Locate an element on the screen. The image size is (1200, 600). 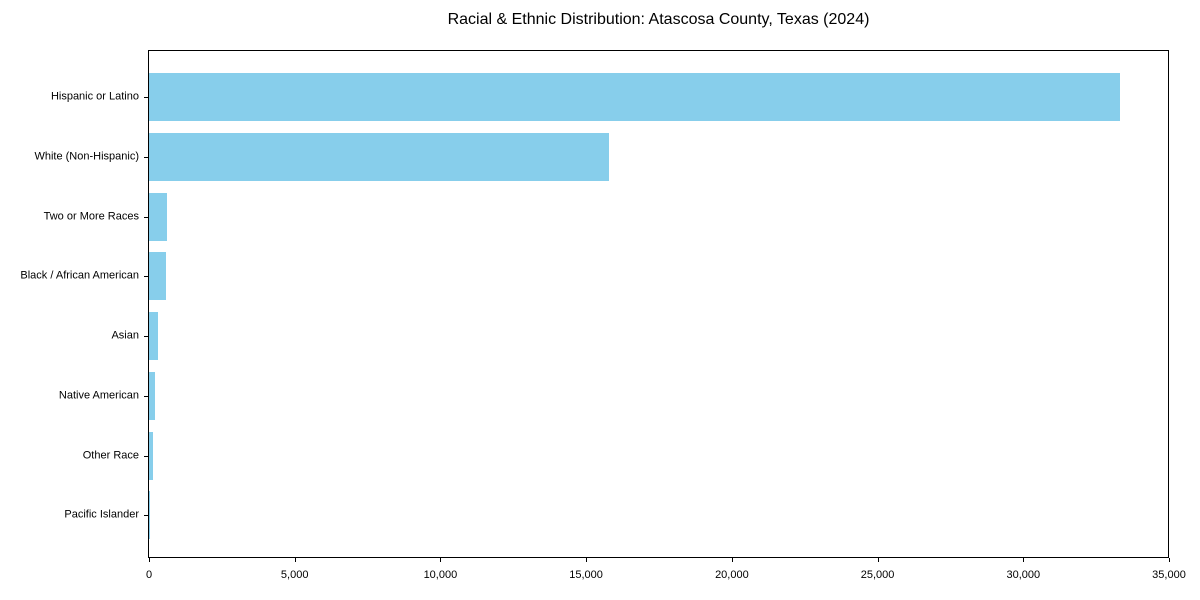
bar-hispanic-or-latino is located at coordinates (635, 97).